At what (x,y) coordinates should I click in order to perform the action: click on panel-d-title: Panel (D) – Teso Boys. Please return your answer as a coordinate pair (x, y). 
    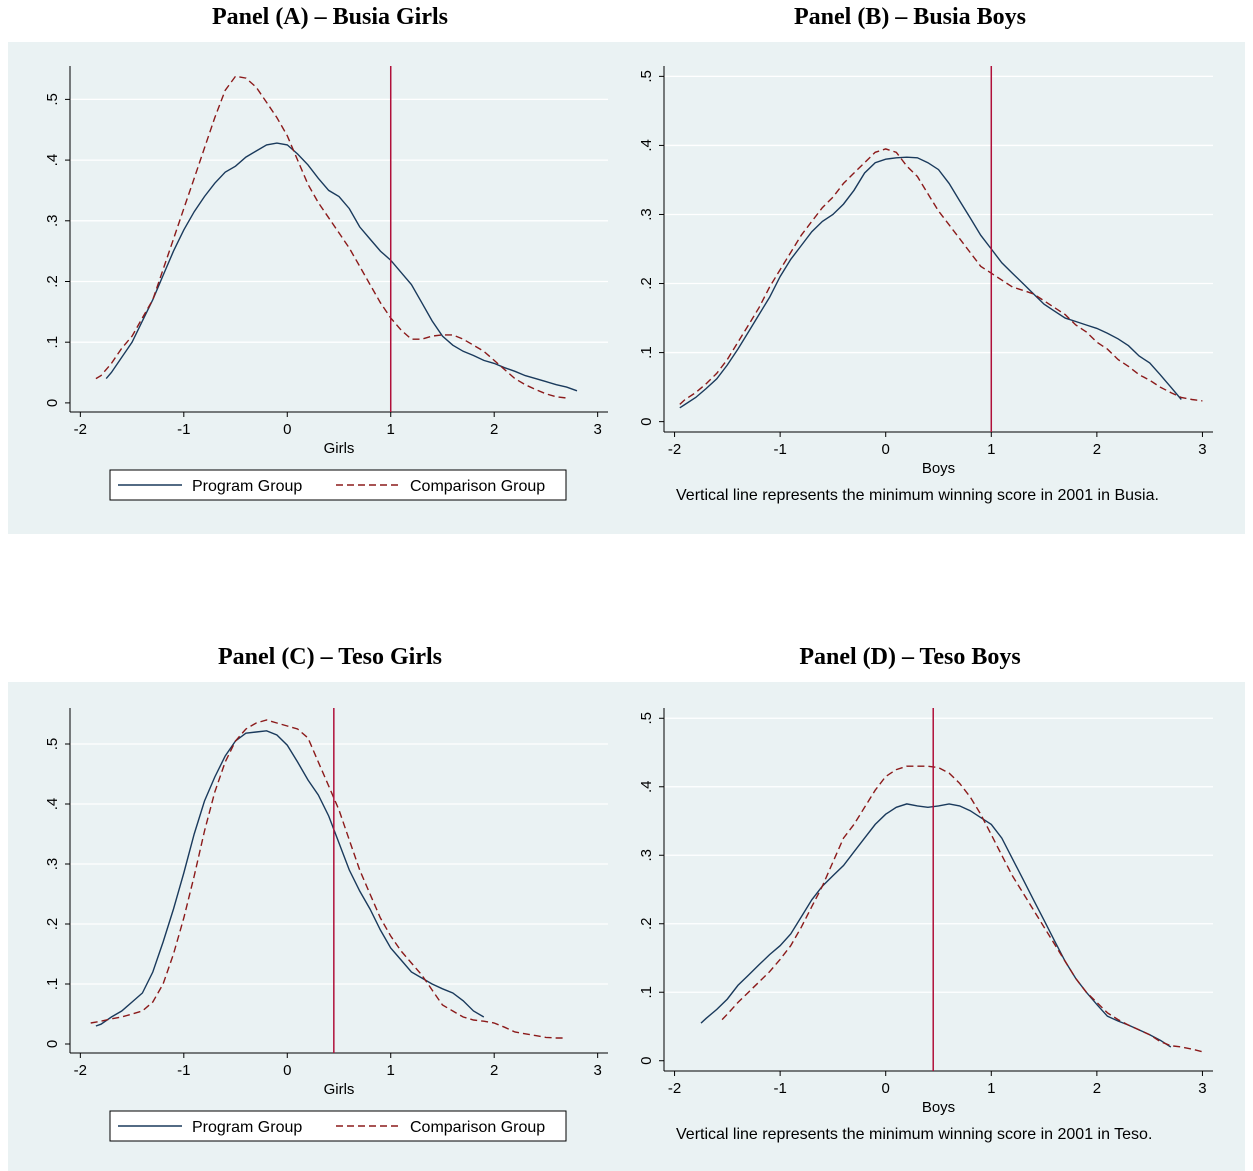
    Looking at the image, I should click on (910, 657).